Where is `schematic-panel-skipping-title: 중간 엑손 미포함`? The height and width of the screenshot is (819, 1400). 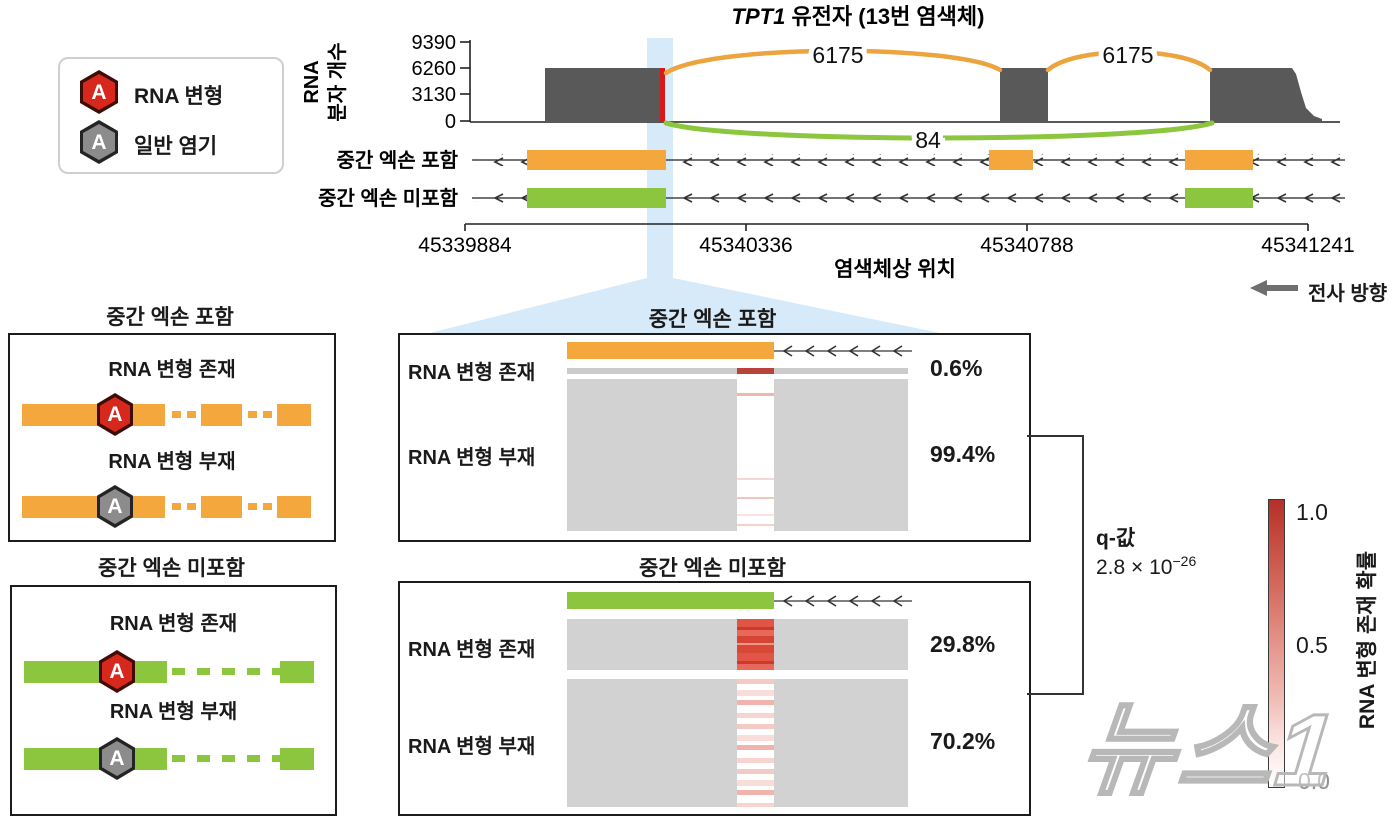 schematic-panel-skipping-title: 중간 엑손 미포함 is located at coordinates (171, 568).